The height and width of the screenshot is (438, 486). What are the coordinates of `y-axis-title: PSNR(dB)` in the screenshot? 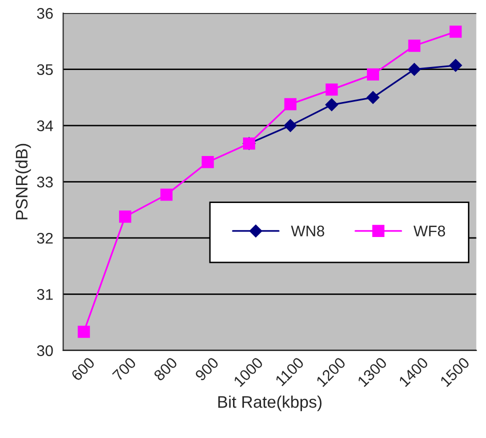 It's located at (23, 182).